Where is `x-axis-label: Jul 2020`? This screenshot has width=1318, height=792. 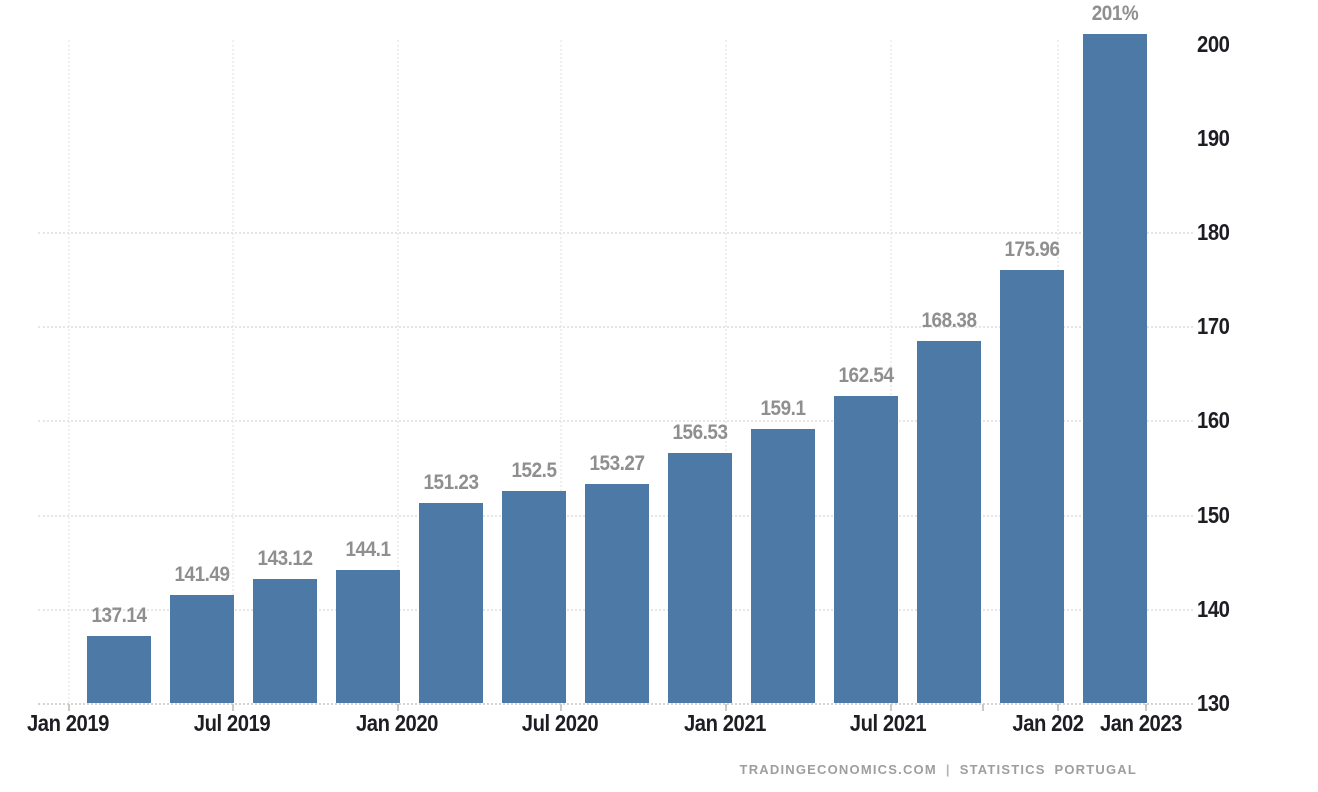 x-axis-label: Jul 2020 is located at coordinates (560, 723).